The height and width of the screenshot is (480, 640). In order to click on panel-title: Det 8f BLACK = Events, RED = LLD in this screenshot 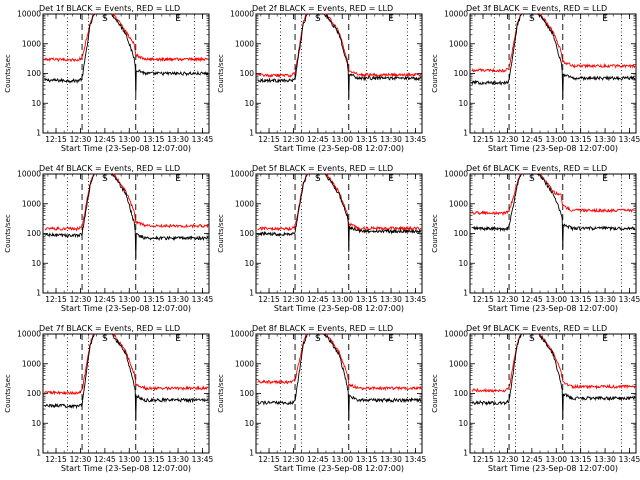, I will do `click(322, 328)`.